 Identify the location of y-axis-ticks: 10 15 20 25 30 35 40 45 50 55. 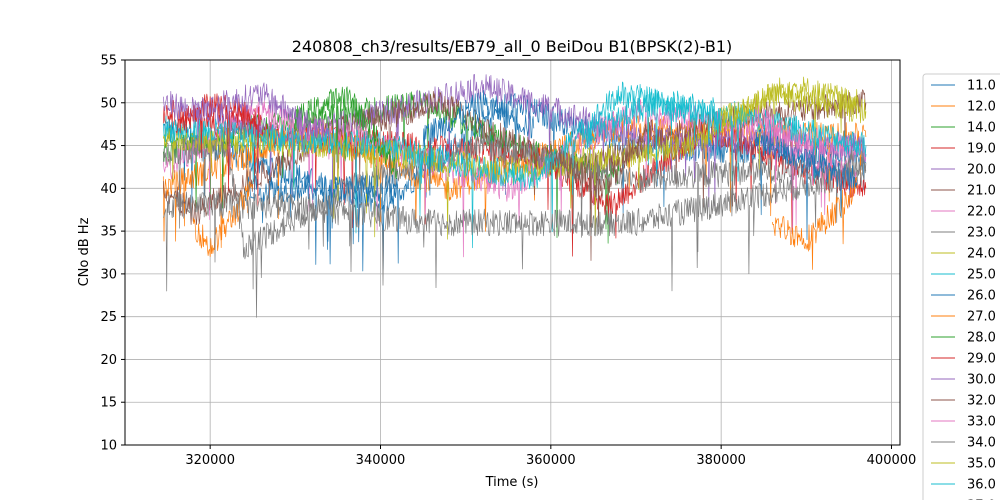
(112, 254).